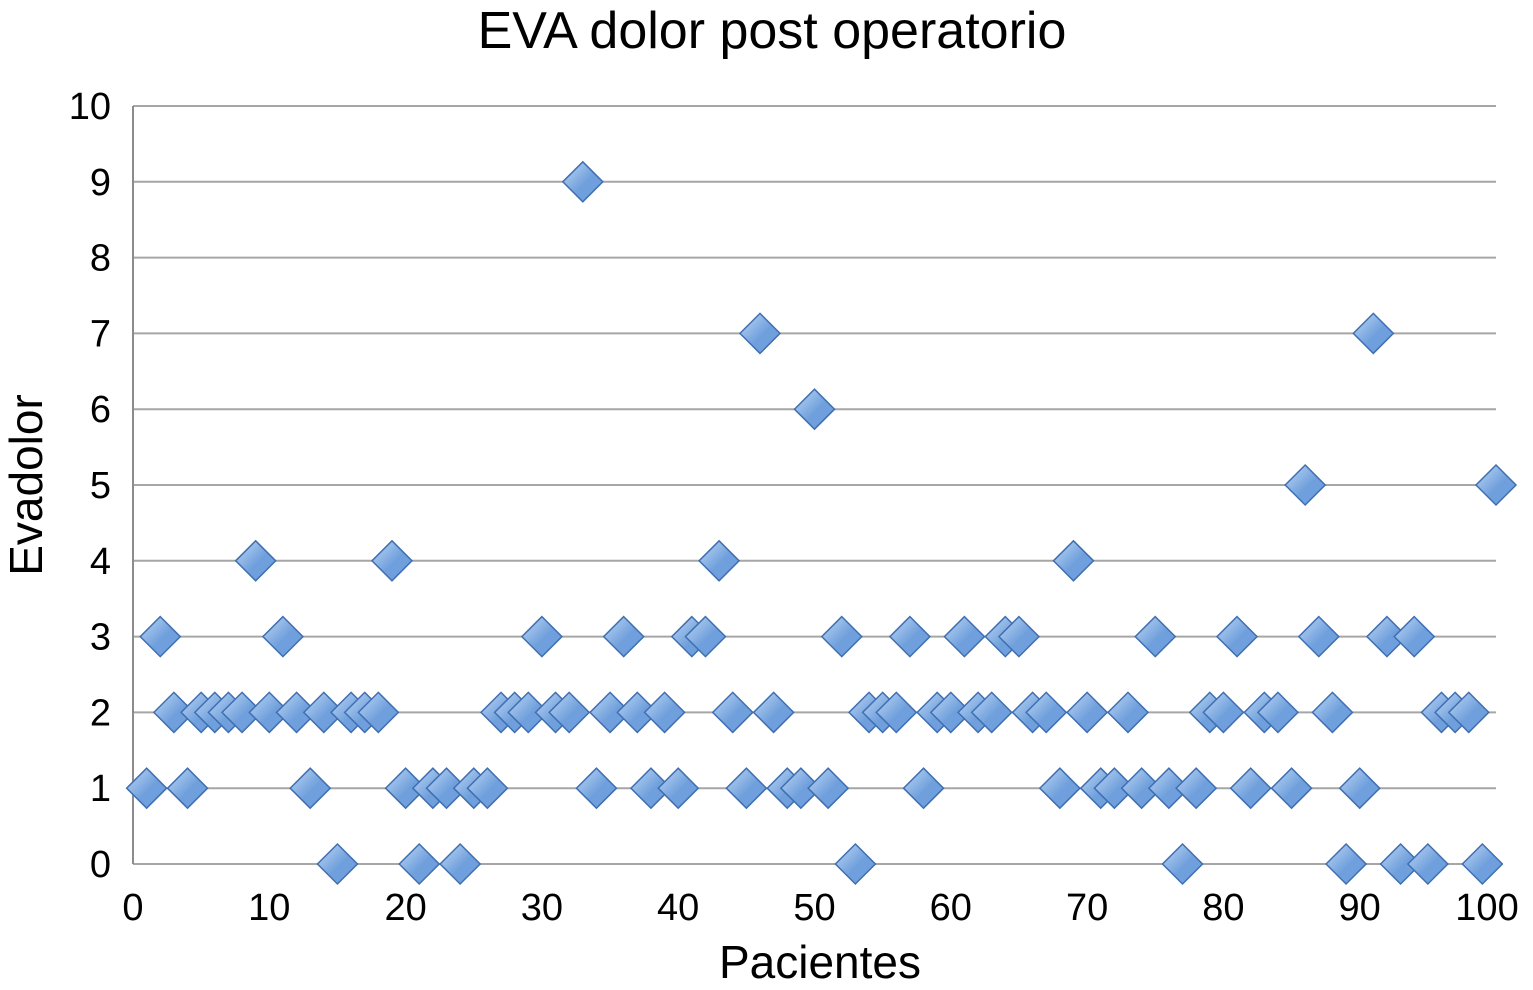 This screenshot has width=1533, height=990. Describe the element at coordinates (100, 865) in the screenshot. I see `y-tick-label: 0` at that location.